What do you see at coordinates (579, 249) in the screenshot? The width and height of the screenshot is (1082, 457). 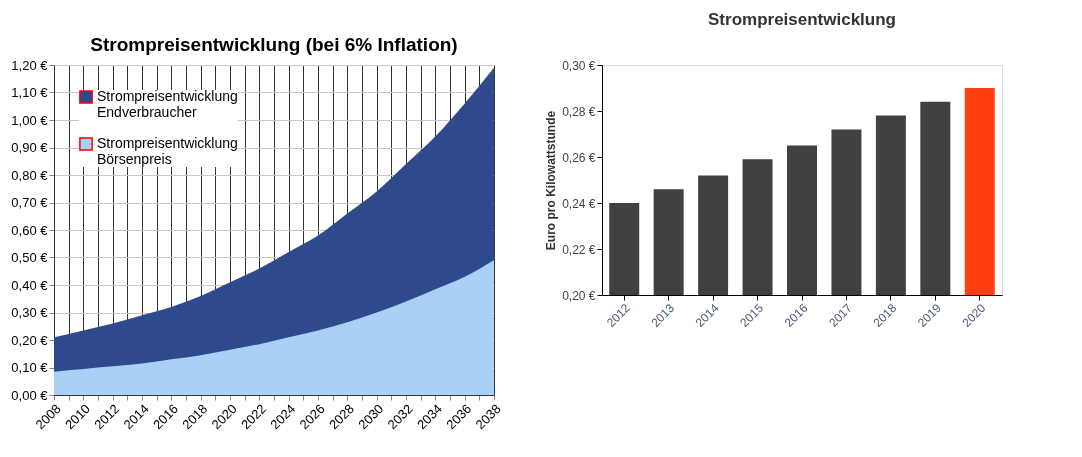 I see `y-tick-label: 0,22 €` at bounding box center [579, 249].